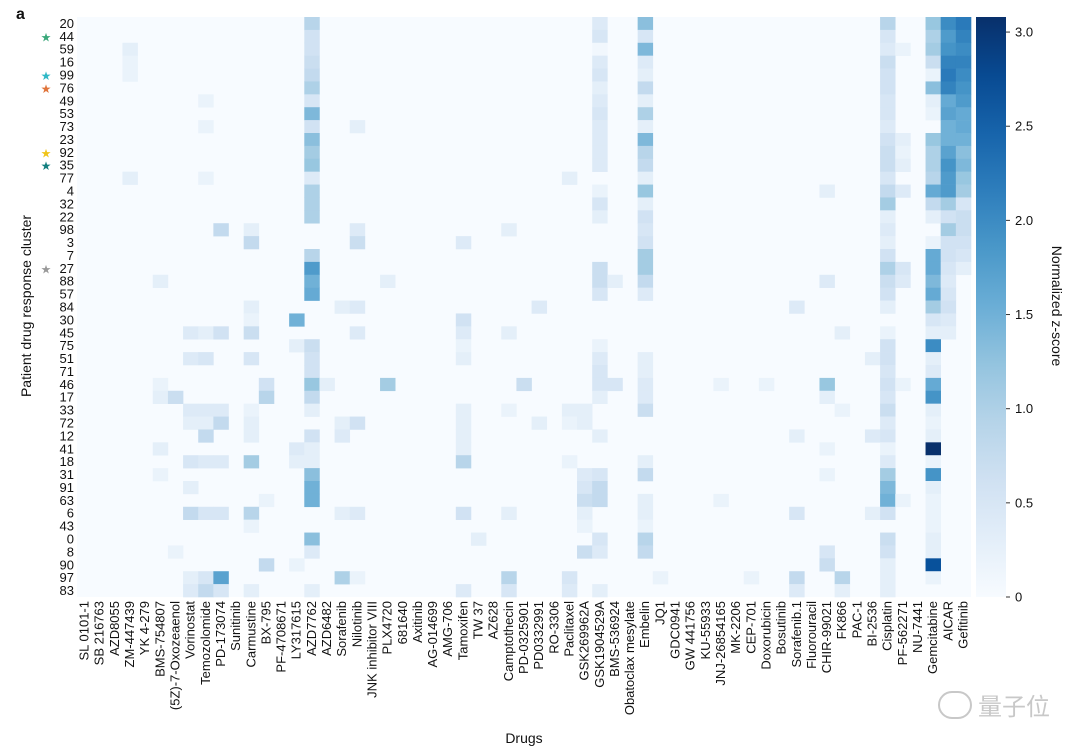  I want to click on colorbar-tick-label: 2.5, so click(1024, 126).